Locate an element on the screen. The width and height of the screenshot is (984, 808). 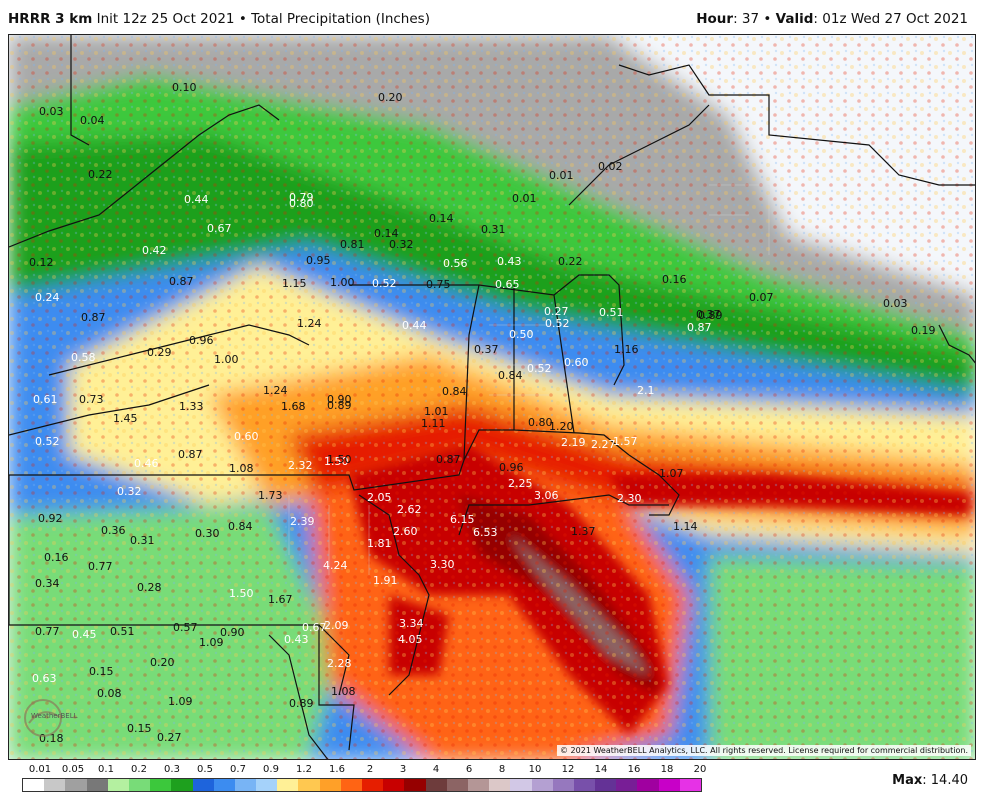
precip-value-label: 0.08 is located at coordinates (109, 693).